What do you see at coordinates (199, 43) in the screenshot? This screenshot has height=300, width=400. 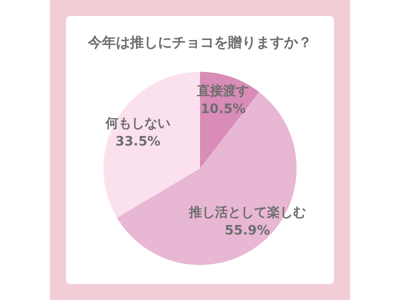 I see `chart-title: 今年は推しにチョコを贈りますか？` at bounding box center [199, 43].